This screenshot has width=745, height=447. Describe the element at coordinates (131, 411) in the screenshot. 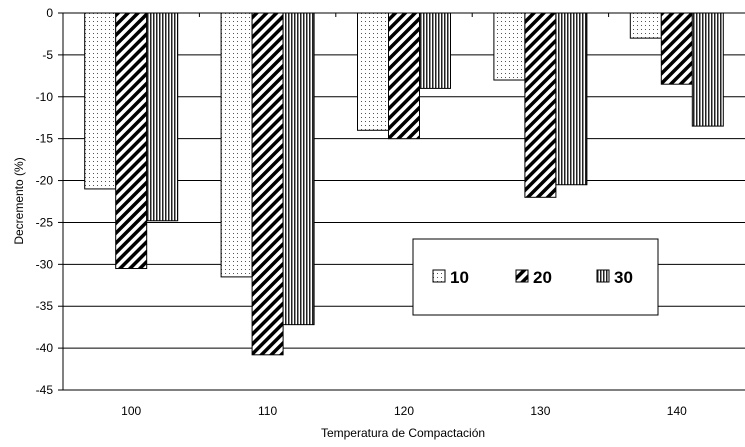

I see `x-tick-label-100: 100` at that location.